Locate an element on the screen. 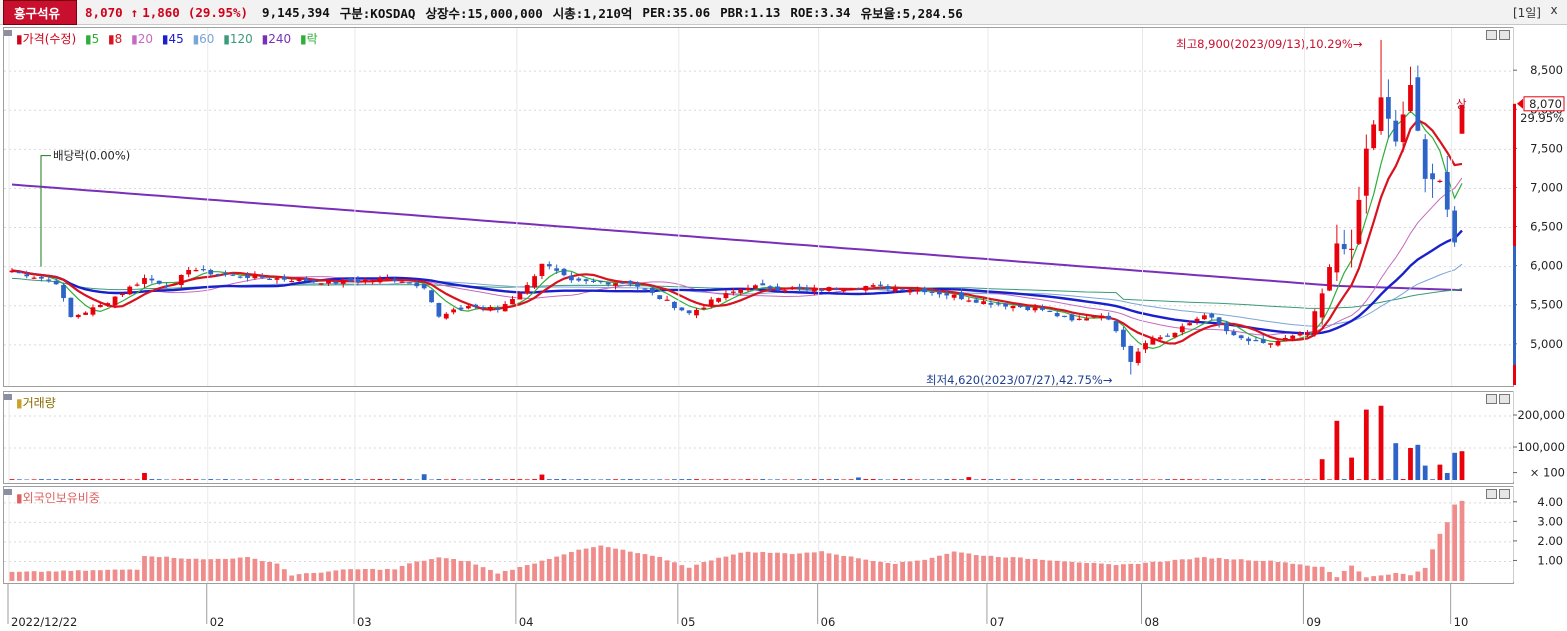 The height and width of the screenshot is (631, 1567). period-selector: [1일] is located at coordinates (1527, 12).